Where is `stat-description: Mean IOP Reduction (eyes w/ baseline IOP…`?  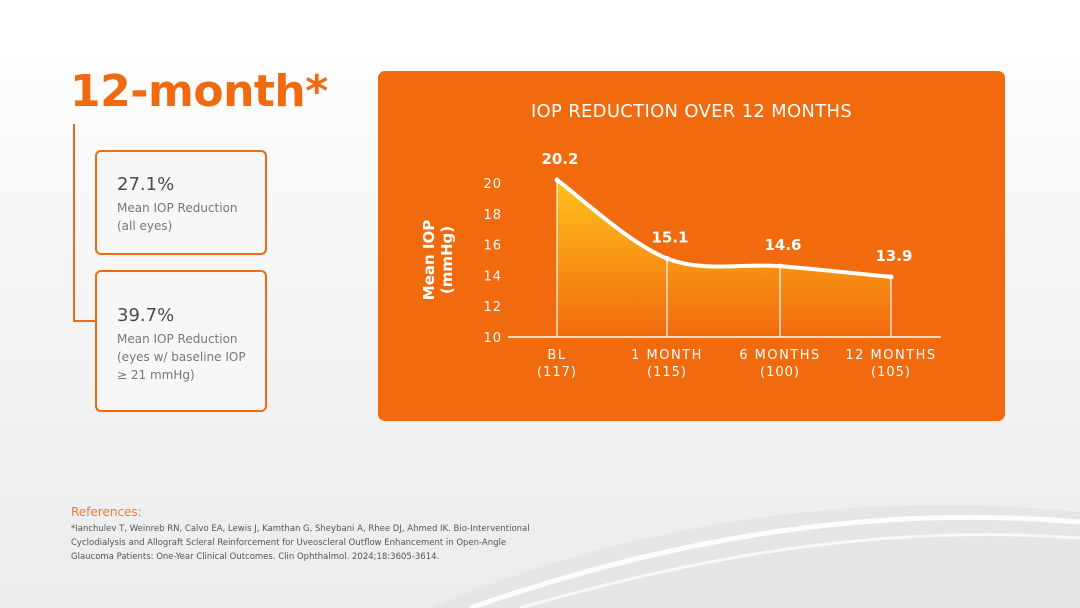
stat-description: Mean IOP Reduction (eyes w/ baseline IOP… is located at coordinates (191, 357).